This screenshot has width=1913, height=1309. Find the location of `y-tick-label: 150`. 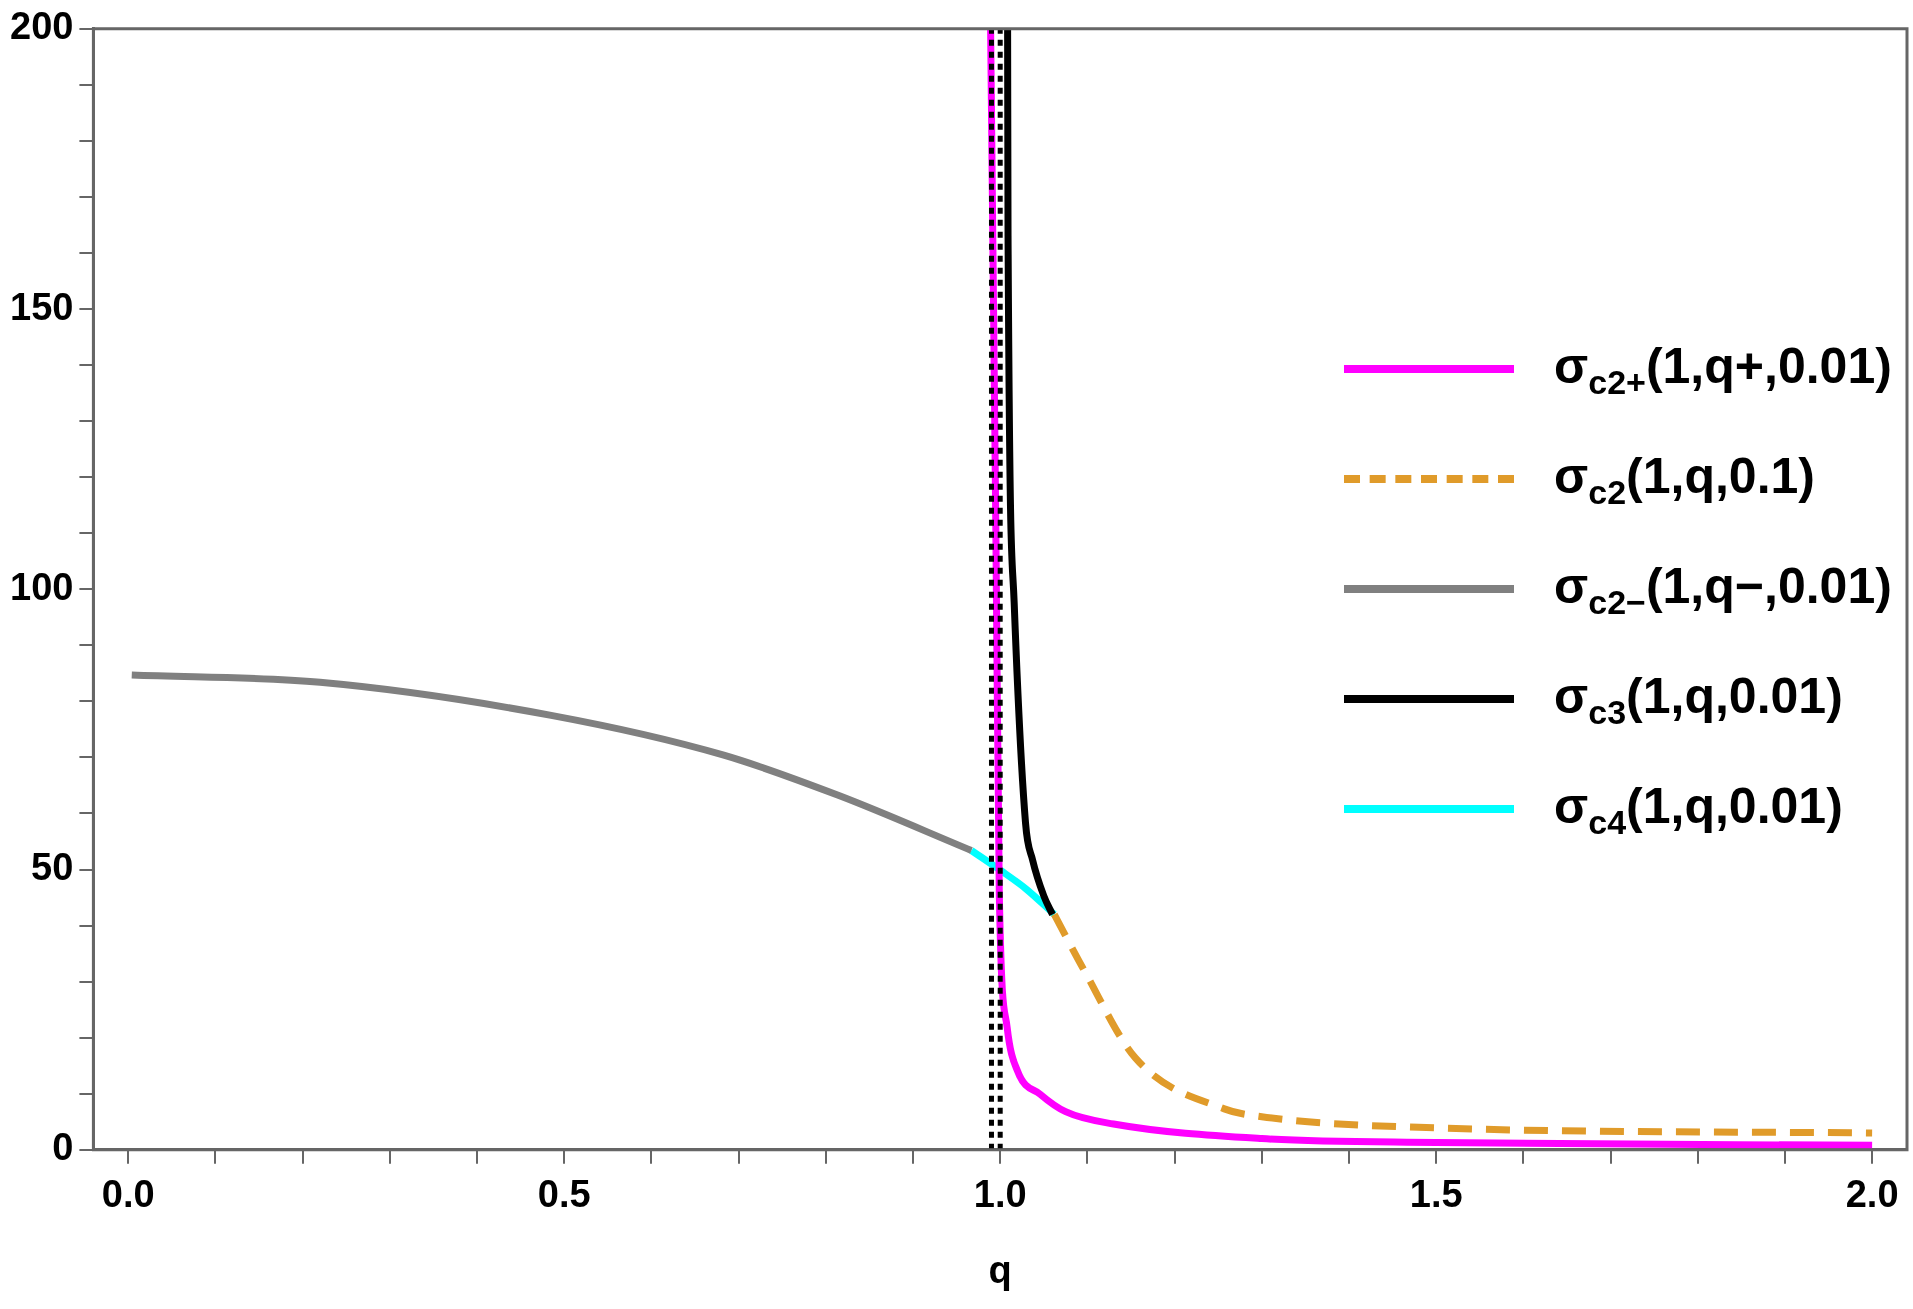

y-tick-label: 150 is located at coordinates (42, 306).